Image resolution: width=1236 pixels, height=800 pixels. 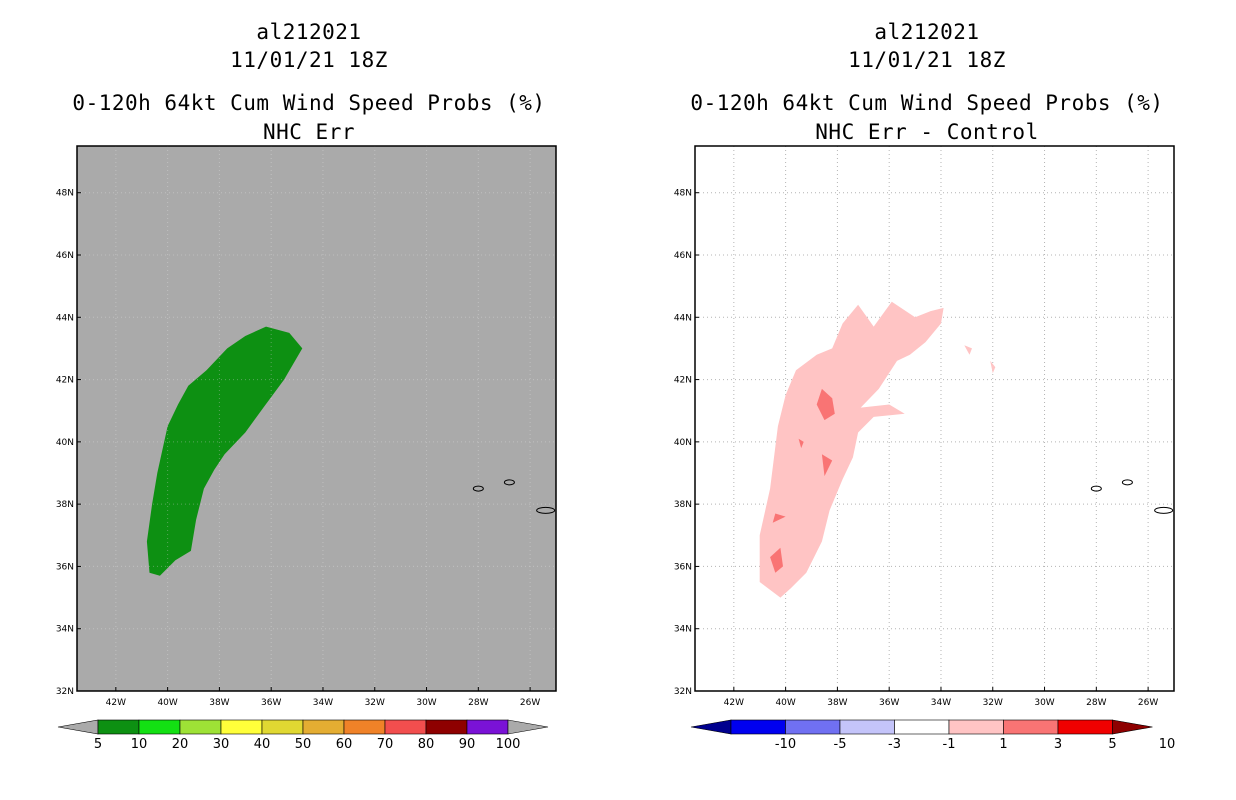 I want to click on colorbar-label: 40, so click(x=262, y=744).